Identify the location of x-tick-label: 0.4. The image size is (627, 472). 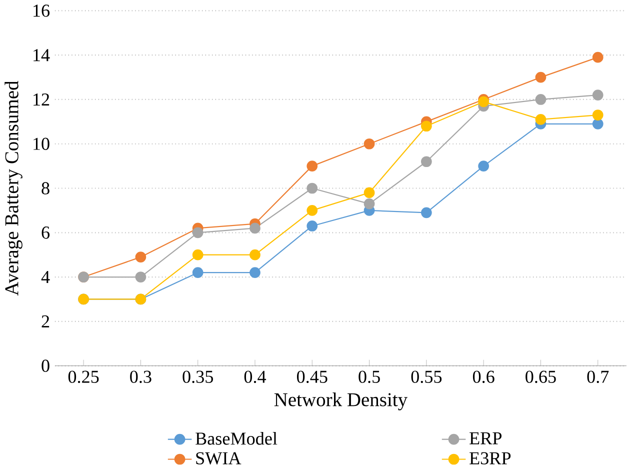
(255, 377).